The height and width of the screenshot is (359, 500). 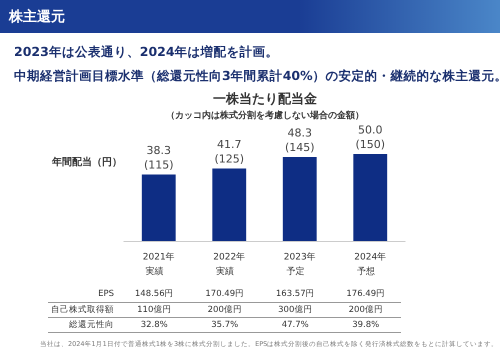 I want to click on text: 32.8%, so click(x=154, y=324).